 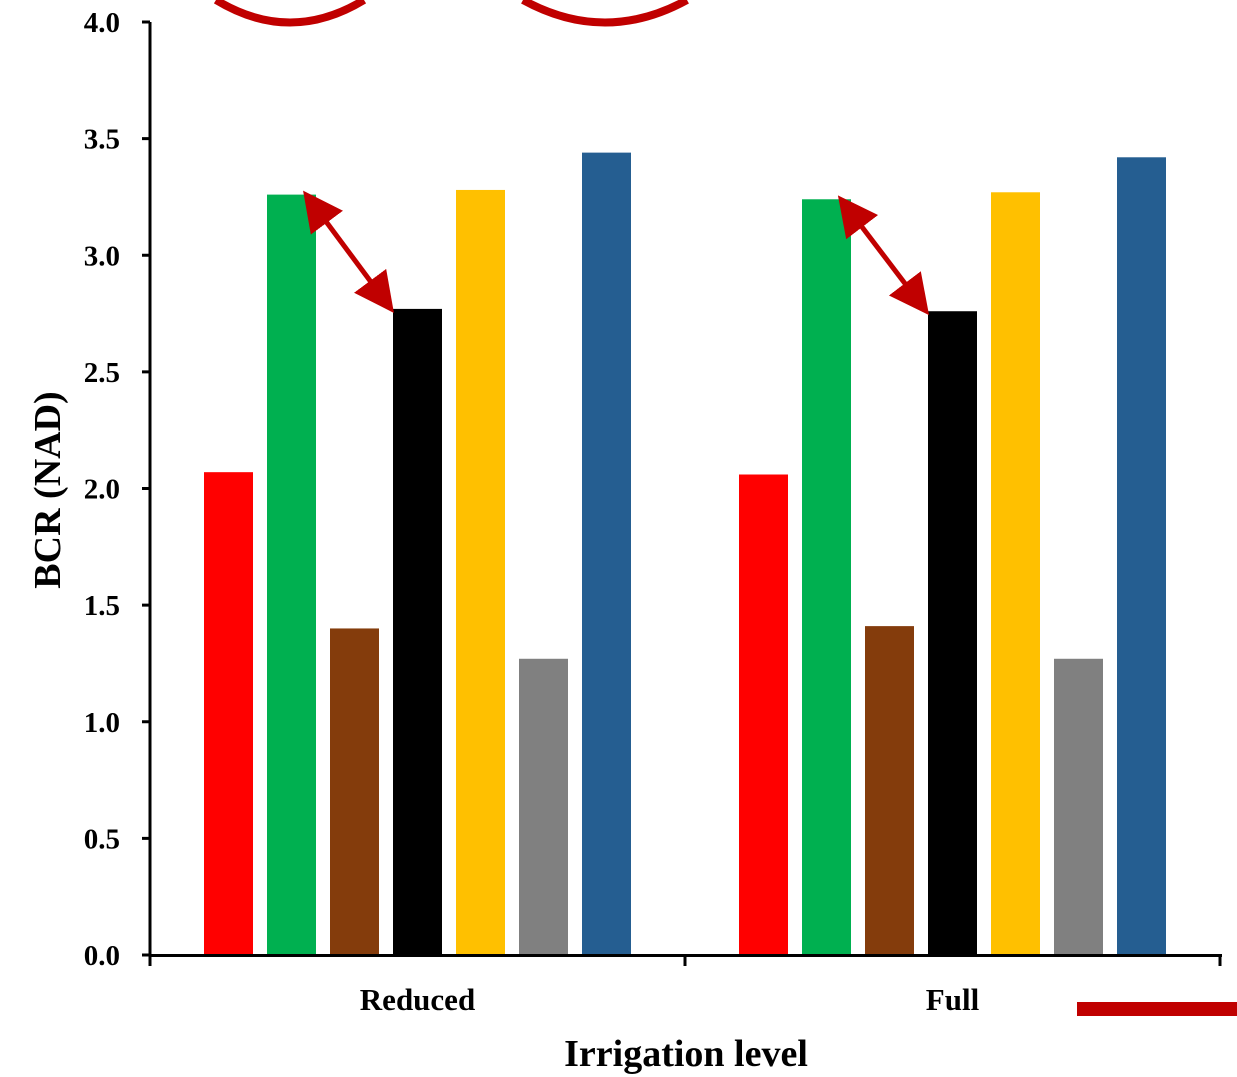 What do you see at coordinates (417, 999) in the screenshot?
I see `x-category-label: Reduced` at bounding box center [417, 999].